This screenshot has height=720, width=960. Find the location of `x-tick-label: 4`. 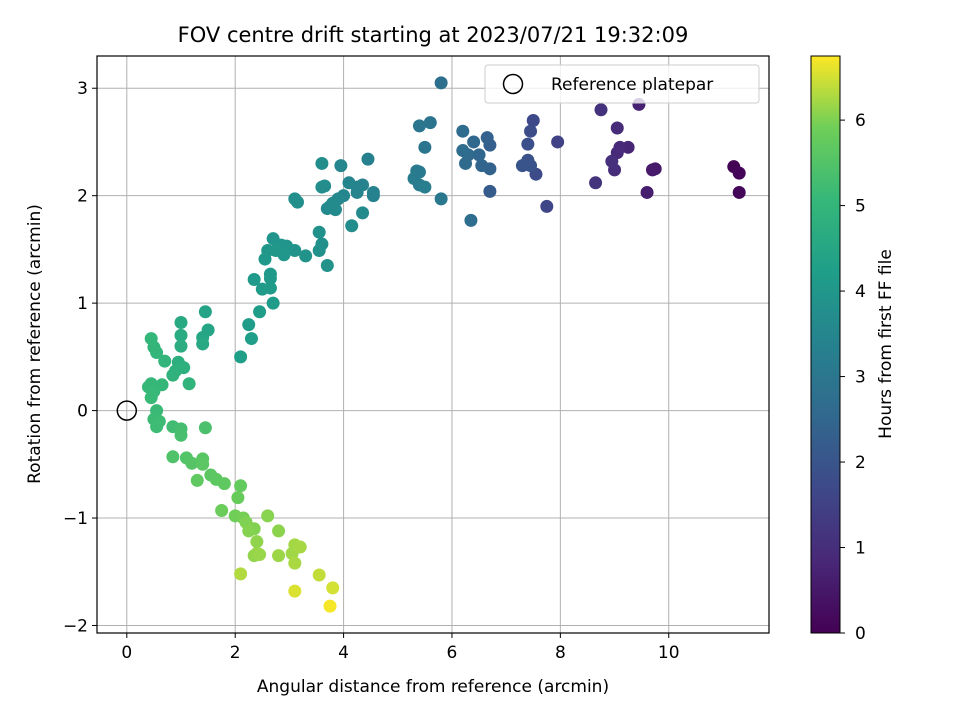

x-tick-label: 4 is located at coordinates (343, 653).